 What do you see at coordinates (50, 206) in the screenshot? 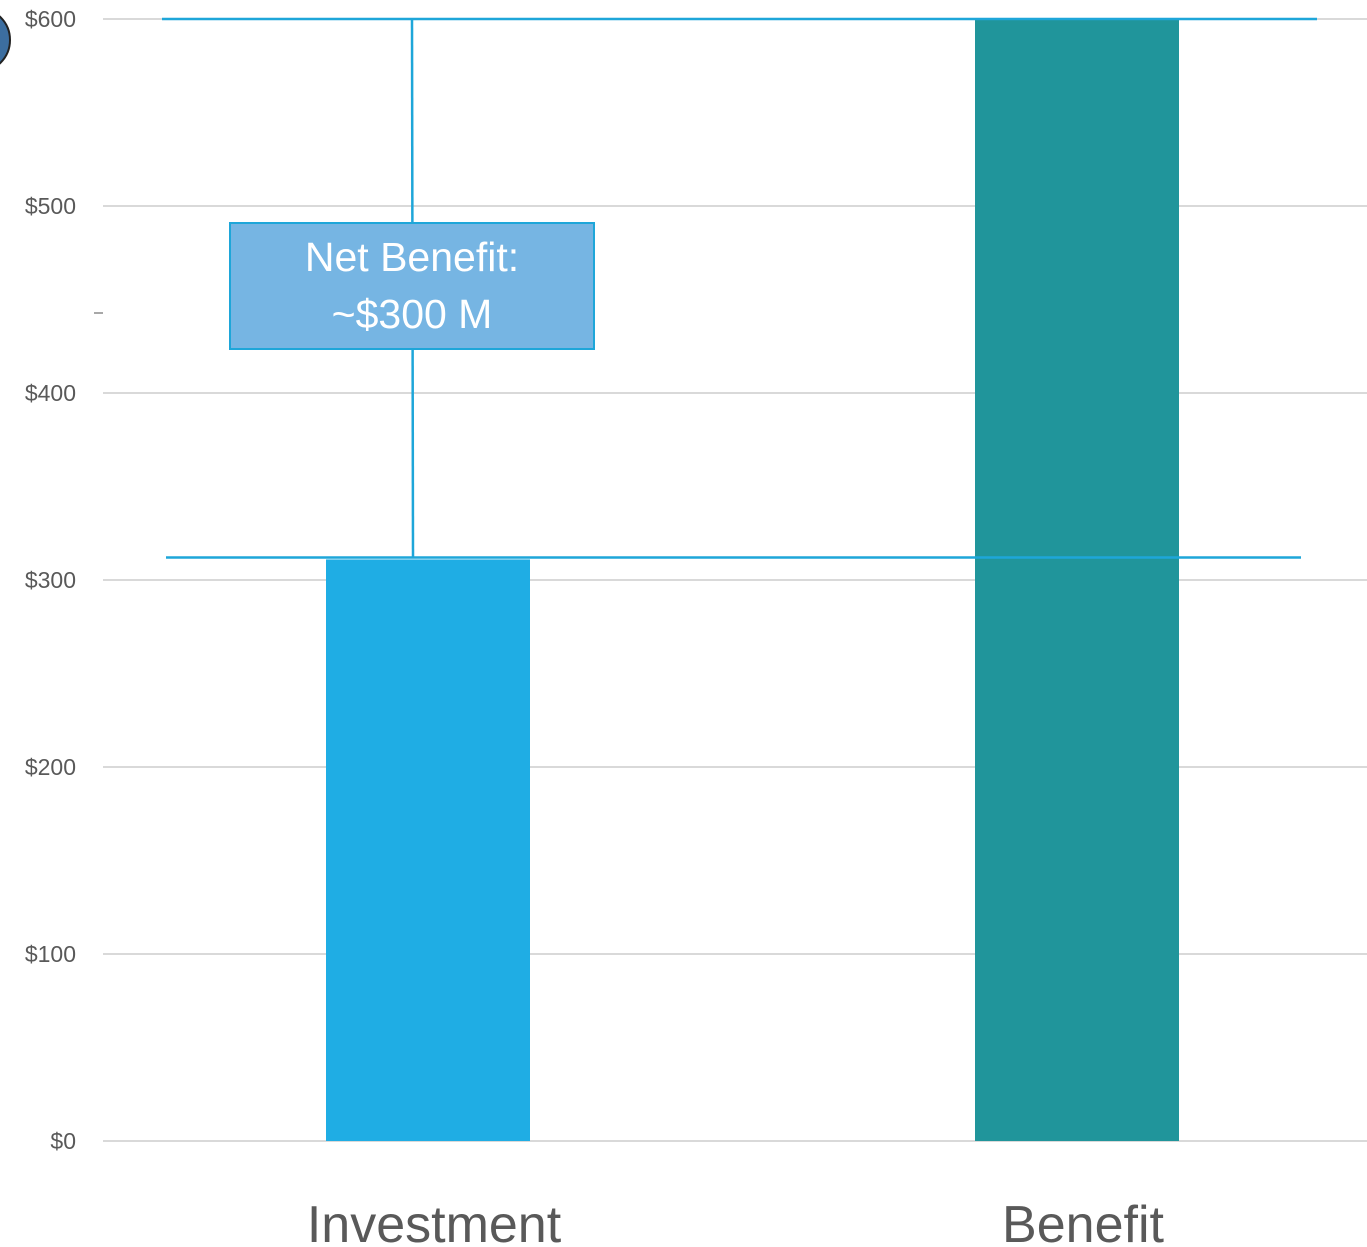
I see `y-tick-label: $500` at bounding box center [50, 206].